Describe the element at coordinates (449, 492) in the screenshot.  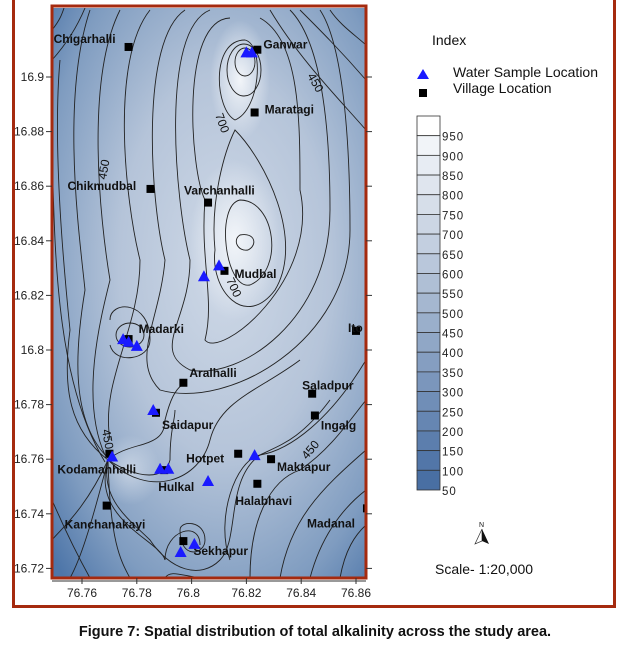
I see `legend-level: 50` at that location.